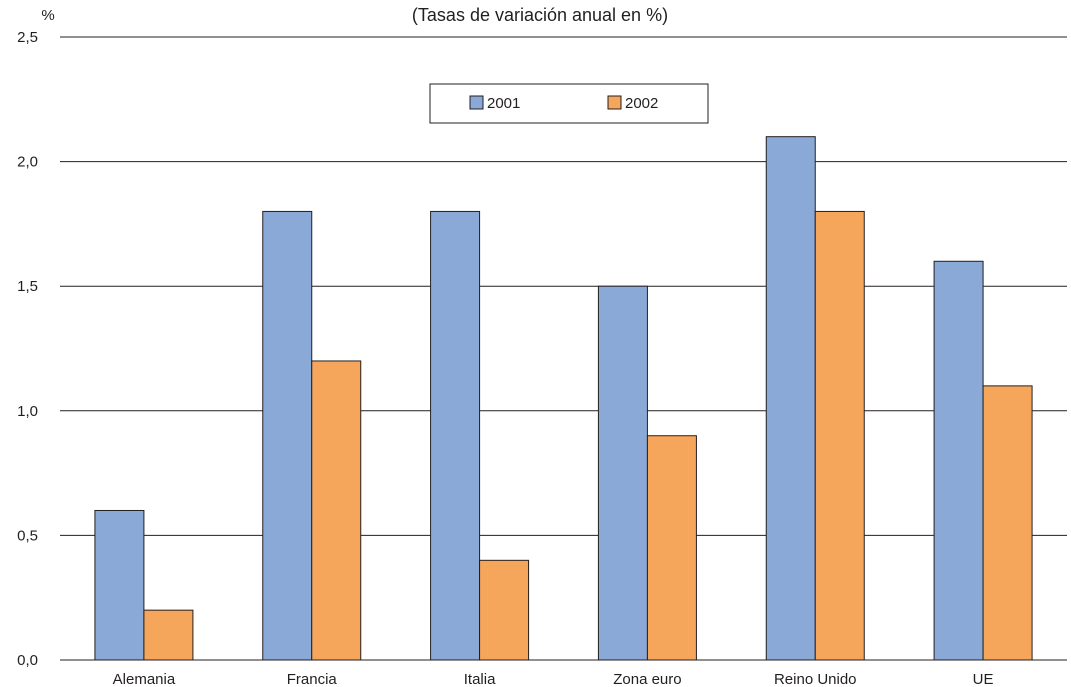  What do you see at coordinates (27, 286) in the screenshot?
I see `y-tick-label: 1,5` at bounding box center [27, 286].